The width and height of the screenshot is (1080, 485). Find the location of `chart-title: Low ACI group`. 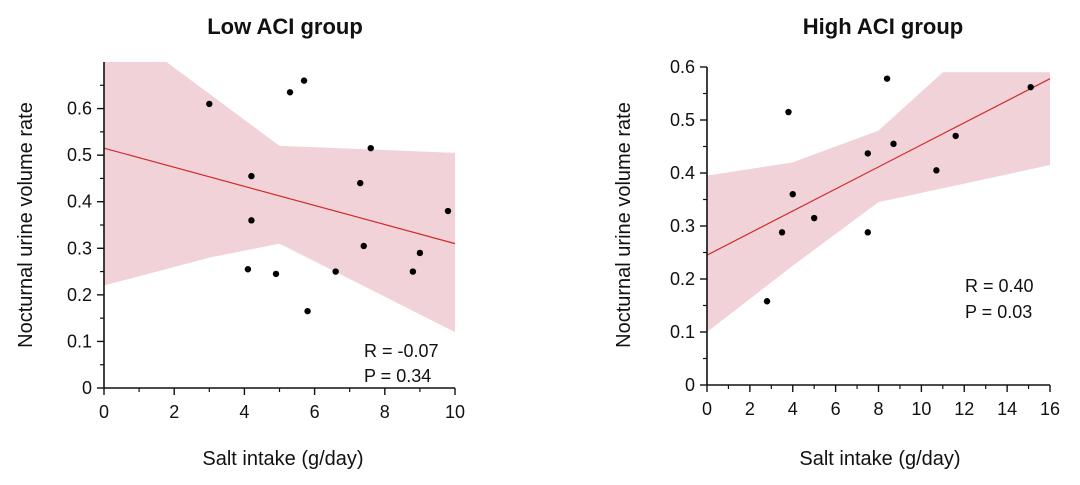

chart-title: Low ACI group is located at coordinates (285, 26).